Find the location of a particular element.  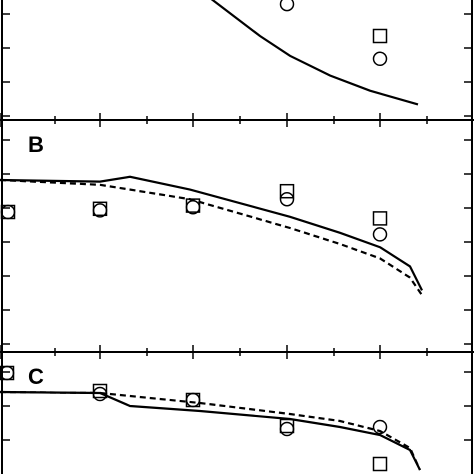

panel-0-series-solid is located at coordinates (314, 53).